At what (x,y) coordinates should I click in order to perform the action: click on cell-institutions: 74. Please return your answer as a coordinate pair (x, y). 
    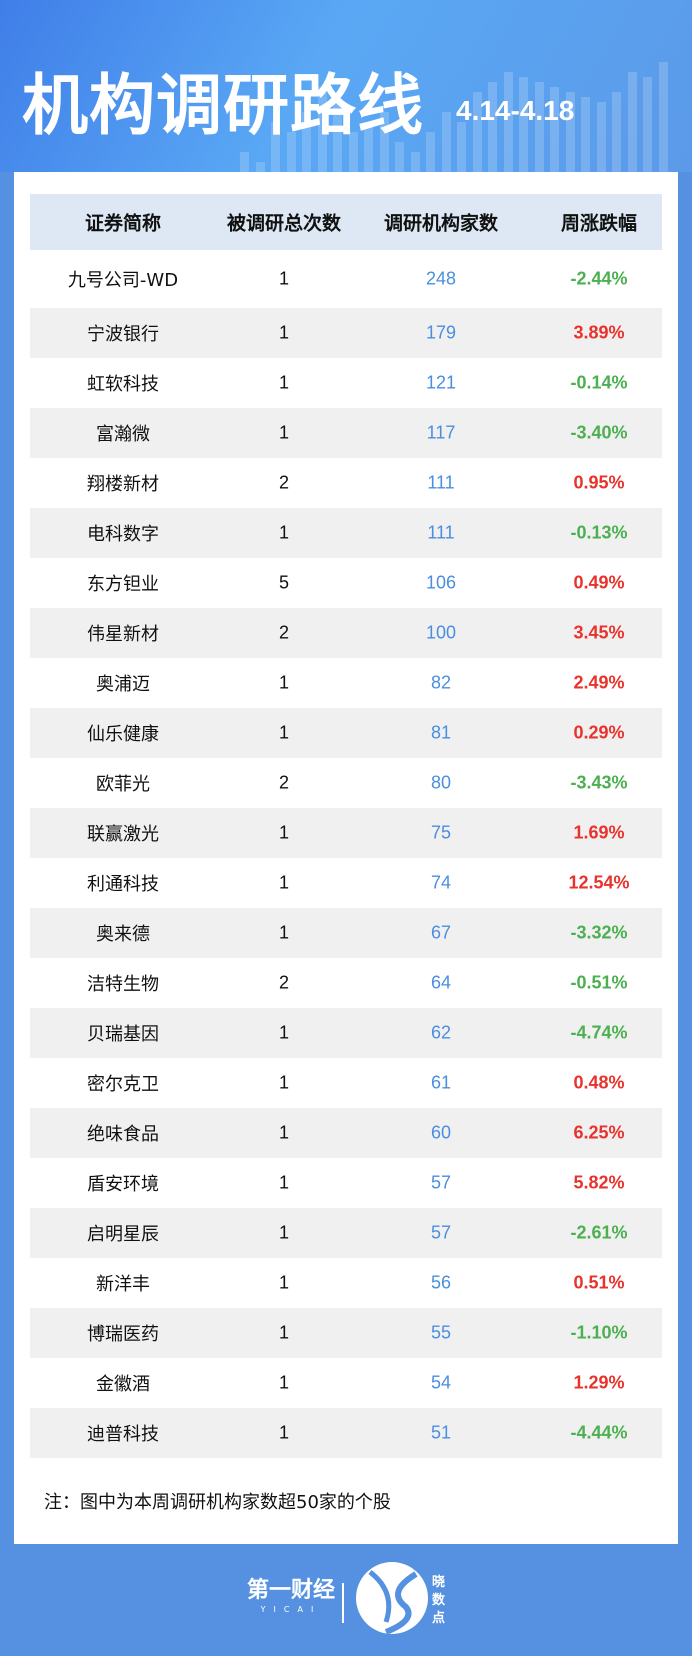
    Looking at the image, I should click on (441, 882).